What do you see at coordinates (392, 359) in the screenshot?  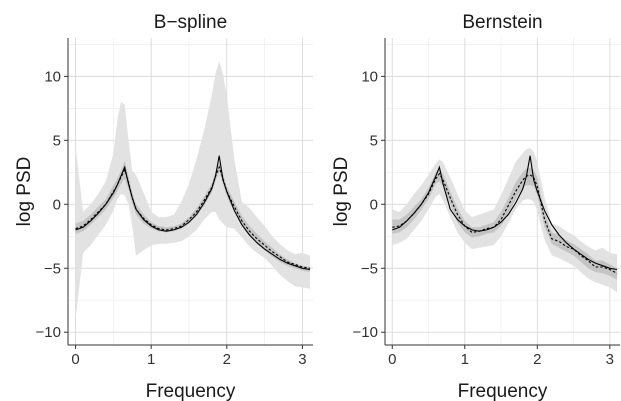 I see `bernstein-x-tick-label: 0` at bounding box center [392, 359].